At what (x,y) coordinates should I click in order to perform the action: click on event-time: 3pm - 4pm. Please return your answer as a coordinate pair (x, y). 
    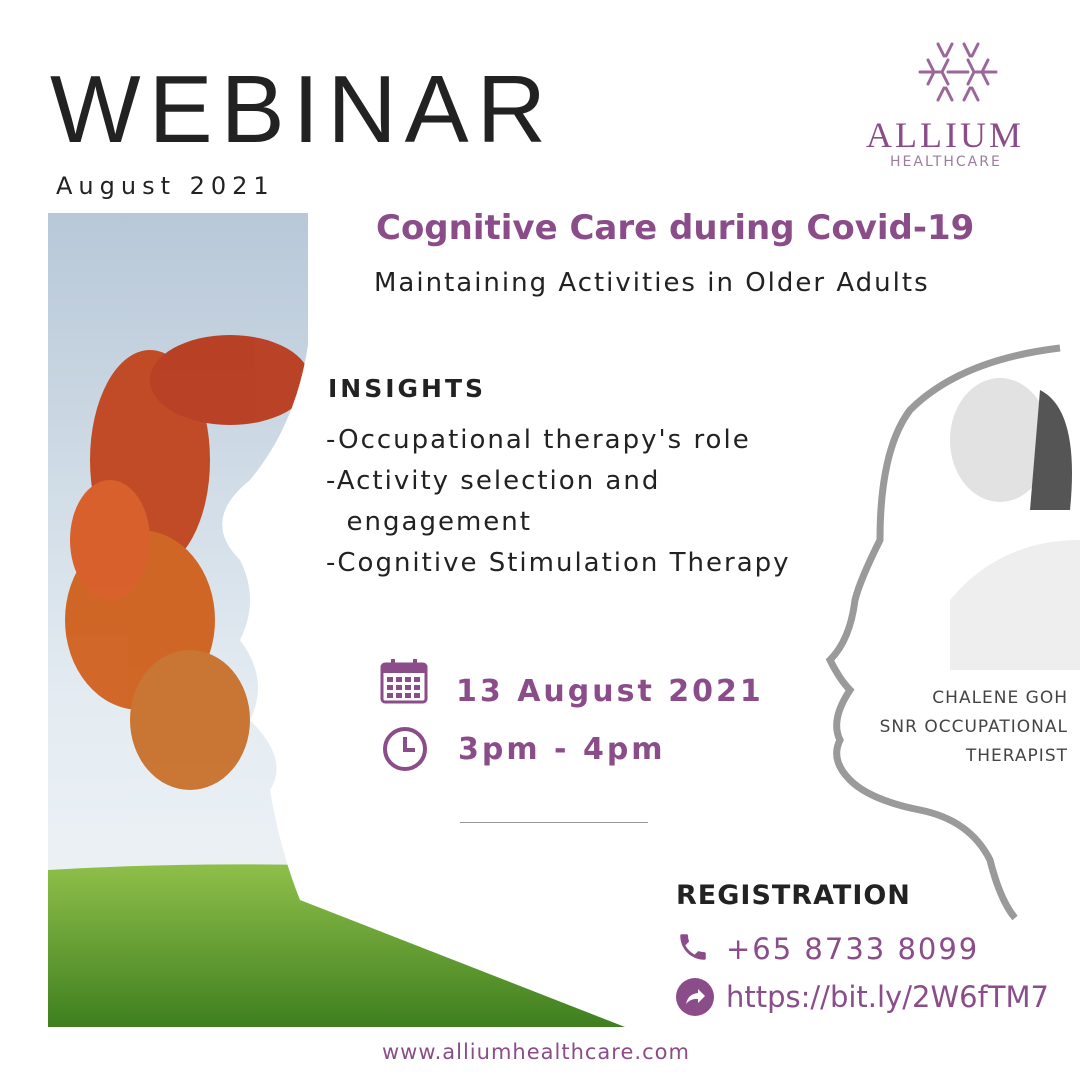
    Looking at the image, I should click on (562, 749).